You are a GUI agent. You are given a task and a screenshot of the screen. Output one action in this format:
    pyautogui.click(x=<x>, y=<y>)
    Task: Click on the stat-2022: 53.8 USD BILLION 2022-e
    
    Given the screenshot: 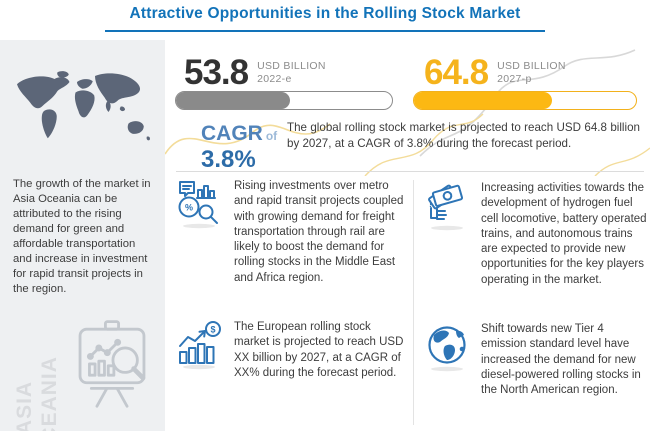 What is the action you would take?
    pyautogui.click(x=255, y=72)
    